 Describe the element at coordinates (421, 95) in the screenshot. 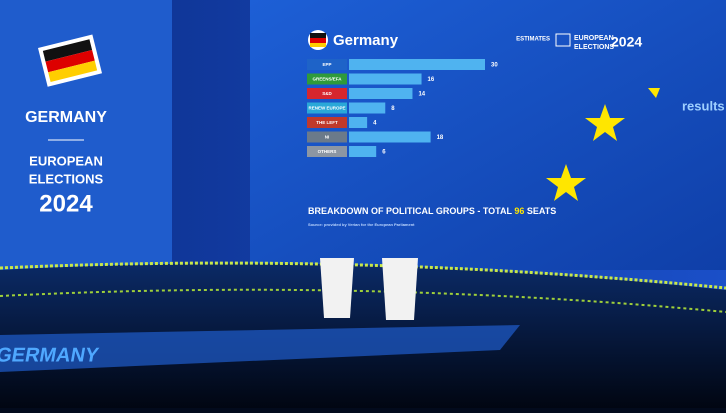

I see `value-label: 14` at that location.